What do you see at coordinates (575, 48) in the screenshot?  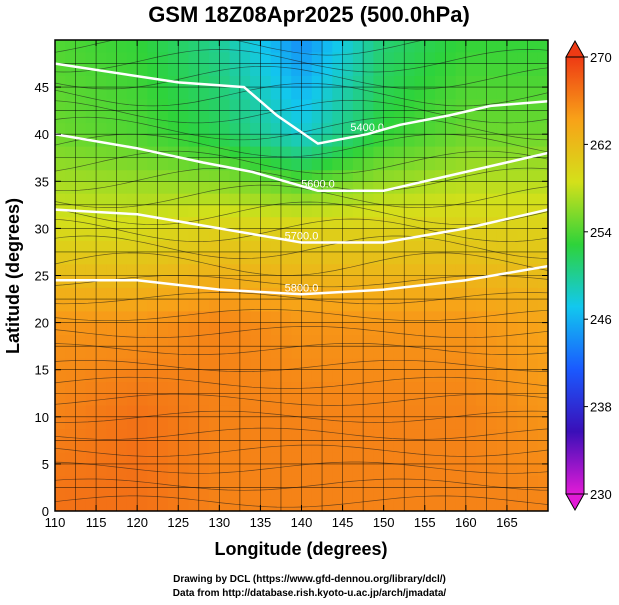 I see `colorbar-max-arrow` at bounding box center [575, 48].